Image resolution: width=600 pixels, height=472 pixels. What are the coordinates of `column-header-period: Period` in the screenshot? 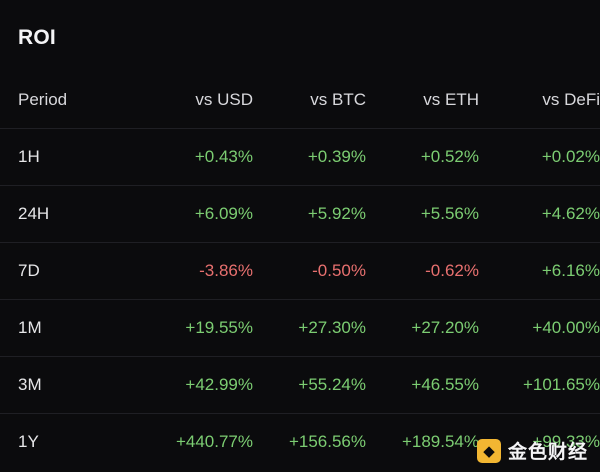 It's located at (43, 99).